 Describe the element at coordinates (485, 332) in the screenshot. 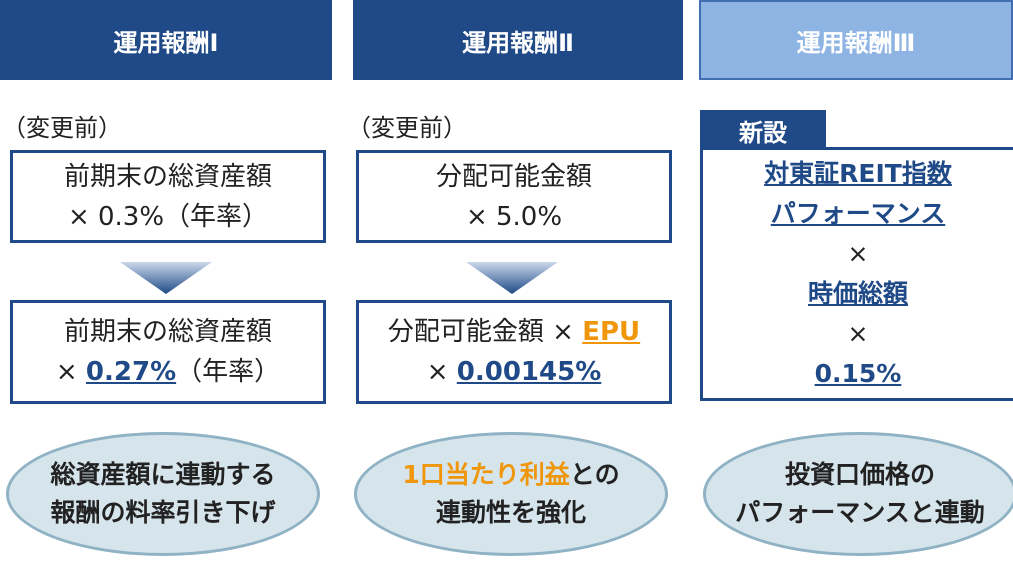

I see `text: 分配可能金額 ×` at that location.